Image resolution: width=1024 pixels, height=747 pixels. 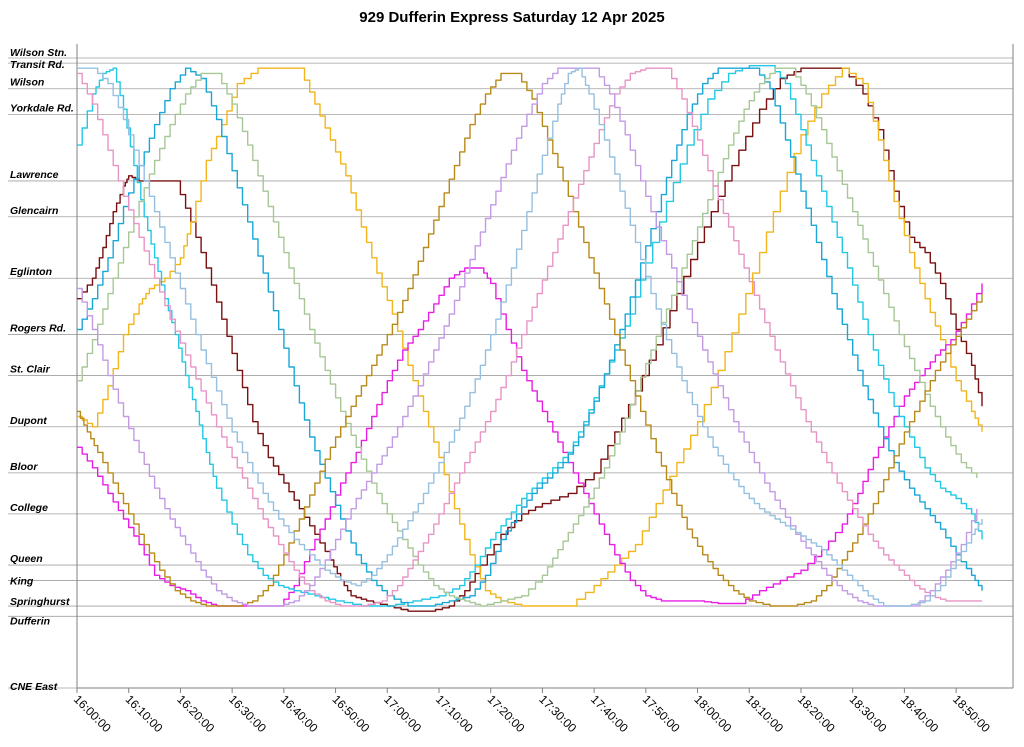 What do you see at coordinates (38, 329) in the screenshot?
I see `stop-label: Rogers Rd.` at bounding box center [38, 329].